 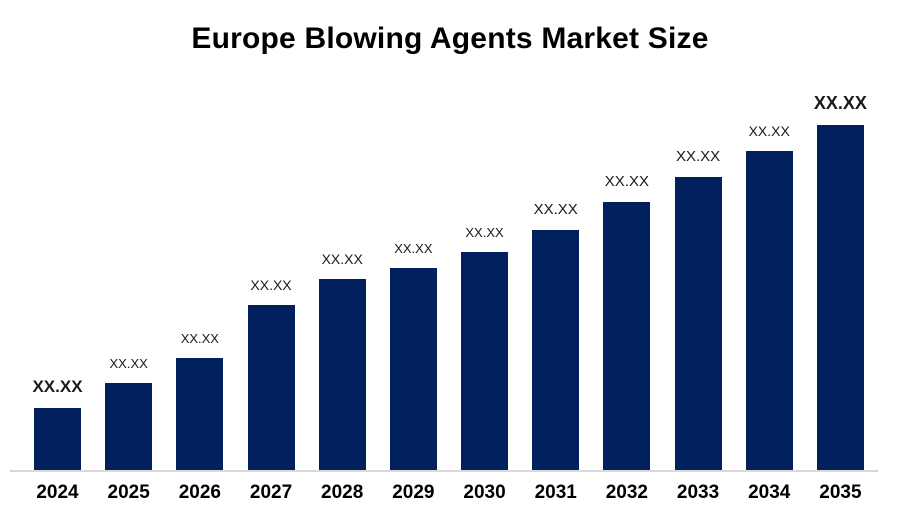 What do you see at coordinates (627, 492) in the screenshot?
I see `x-axis-label: 2032` at bounding box center [627, 492].